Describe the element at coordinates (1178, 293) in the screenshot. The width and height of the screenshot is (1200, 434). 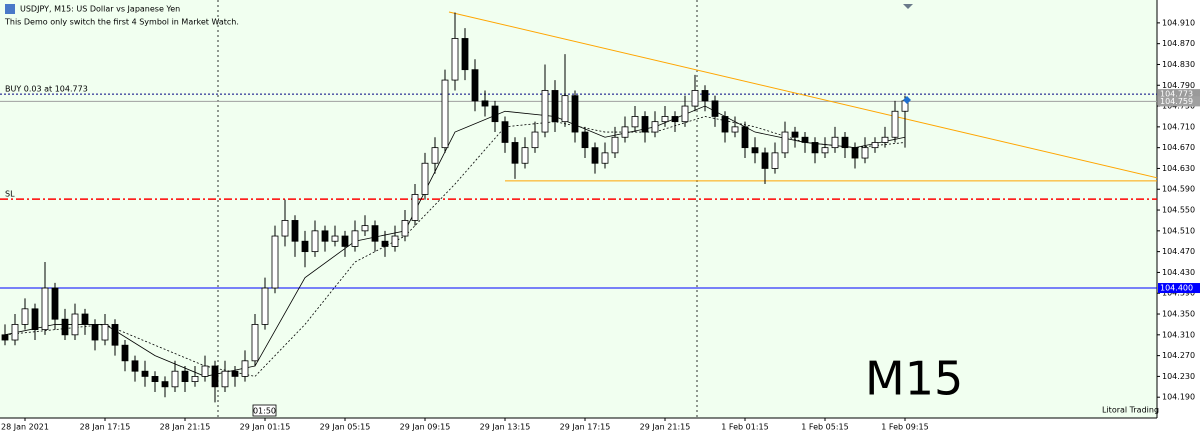
I see `y-tick-label: 104.390` at that location.